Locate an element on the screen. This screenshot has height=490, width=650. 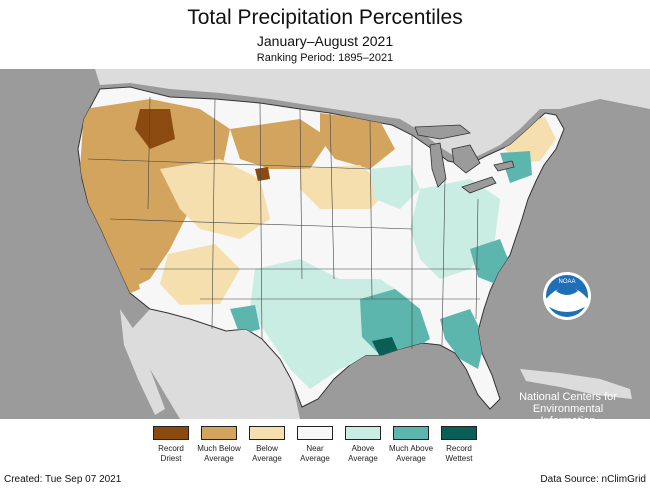
lake-ontario is located at coordinates (504, 166).